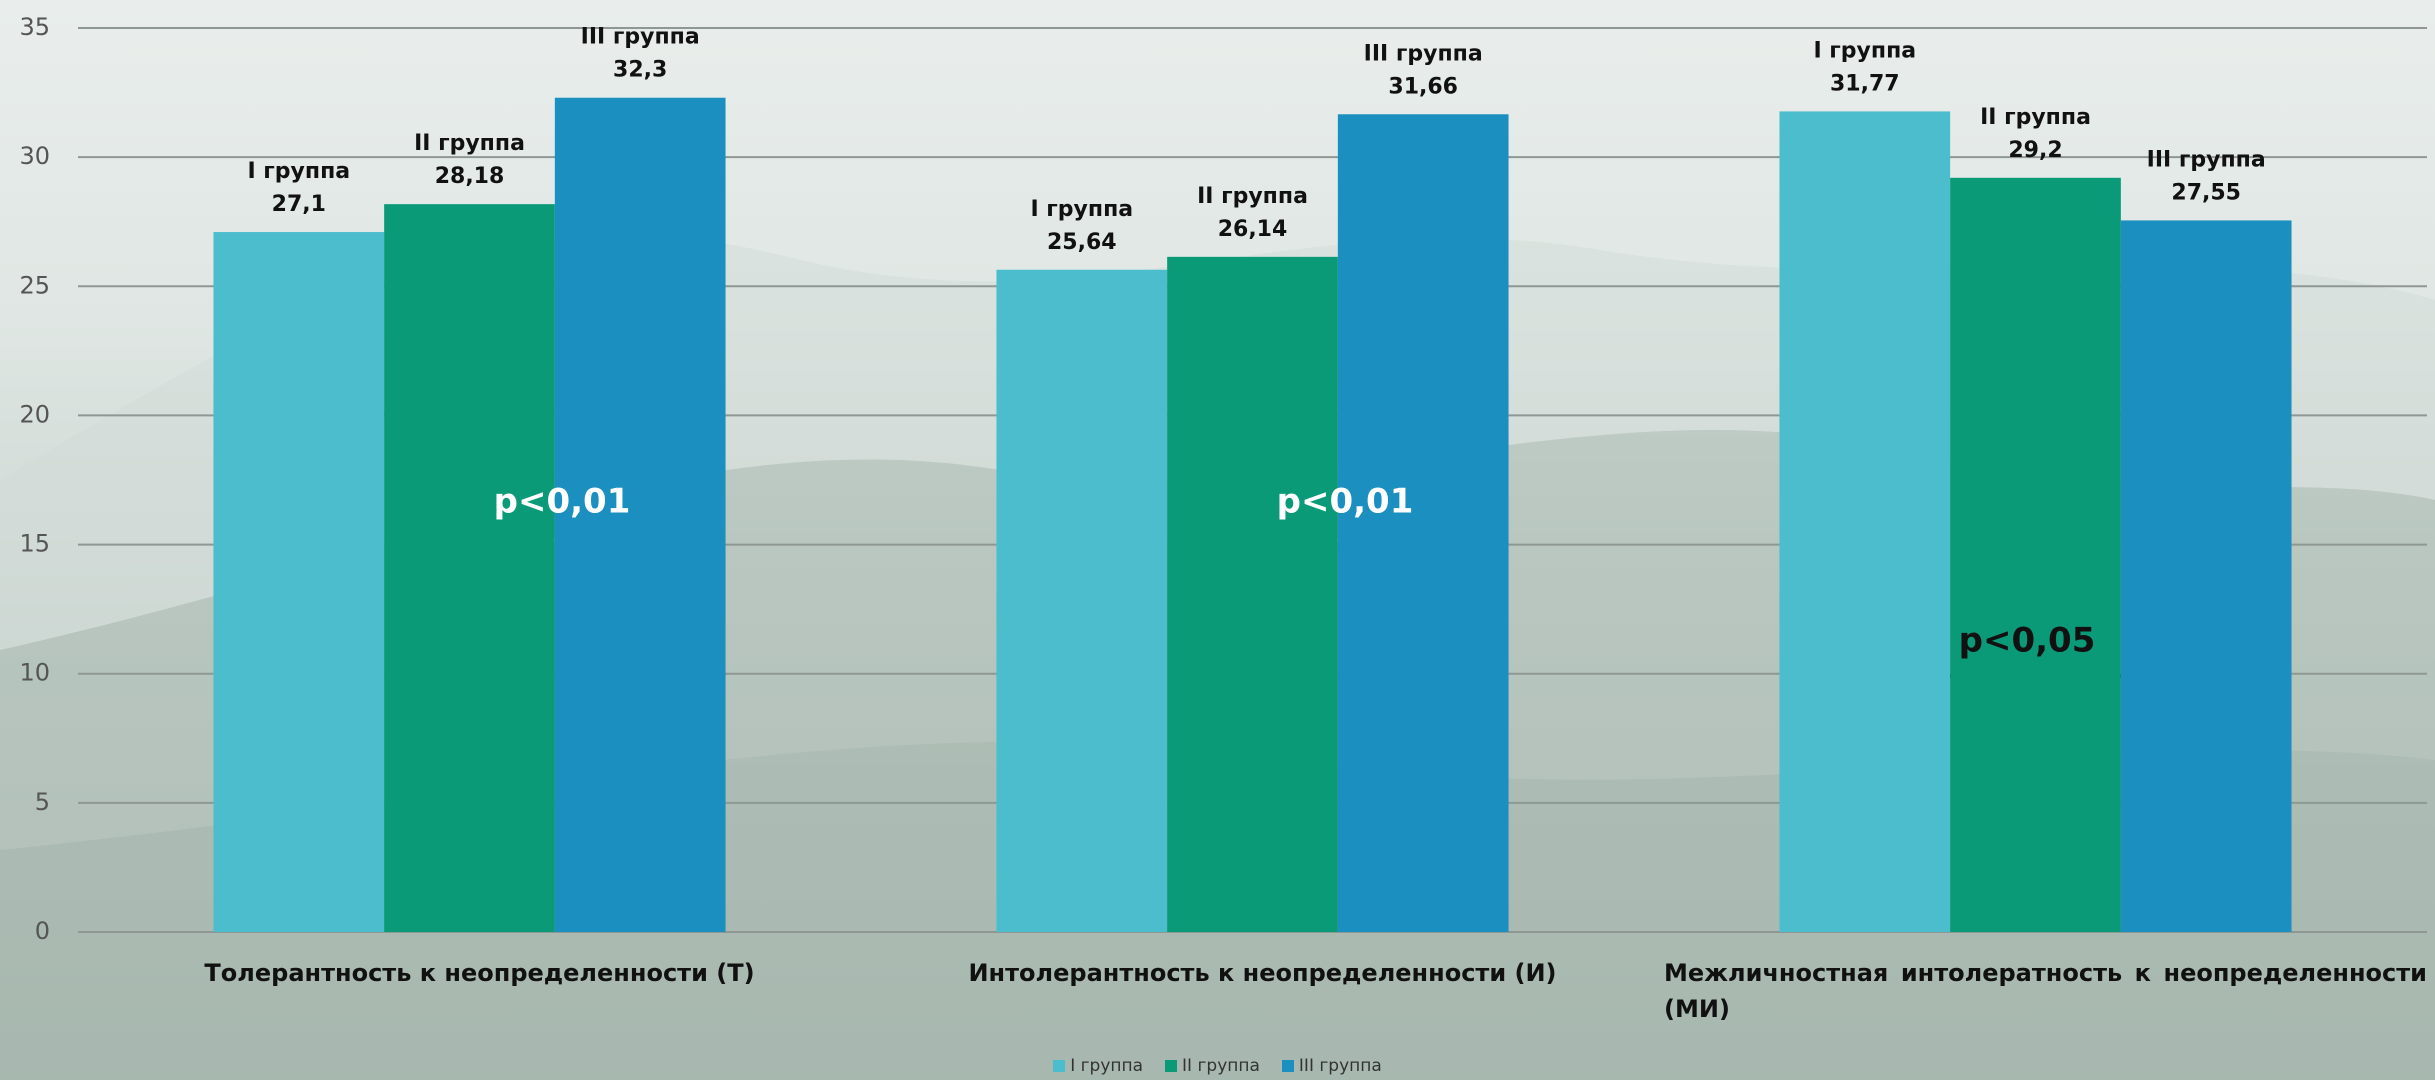 The width and height of the screenshot is (2435, 1080). I want to click on x-tick-label: Интолерантность к неопределенности (И), so click(1262, 973).